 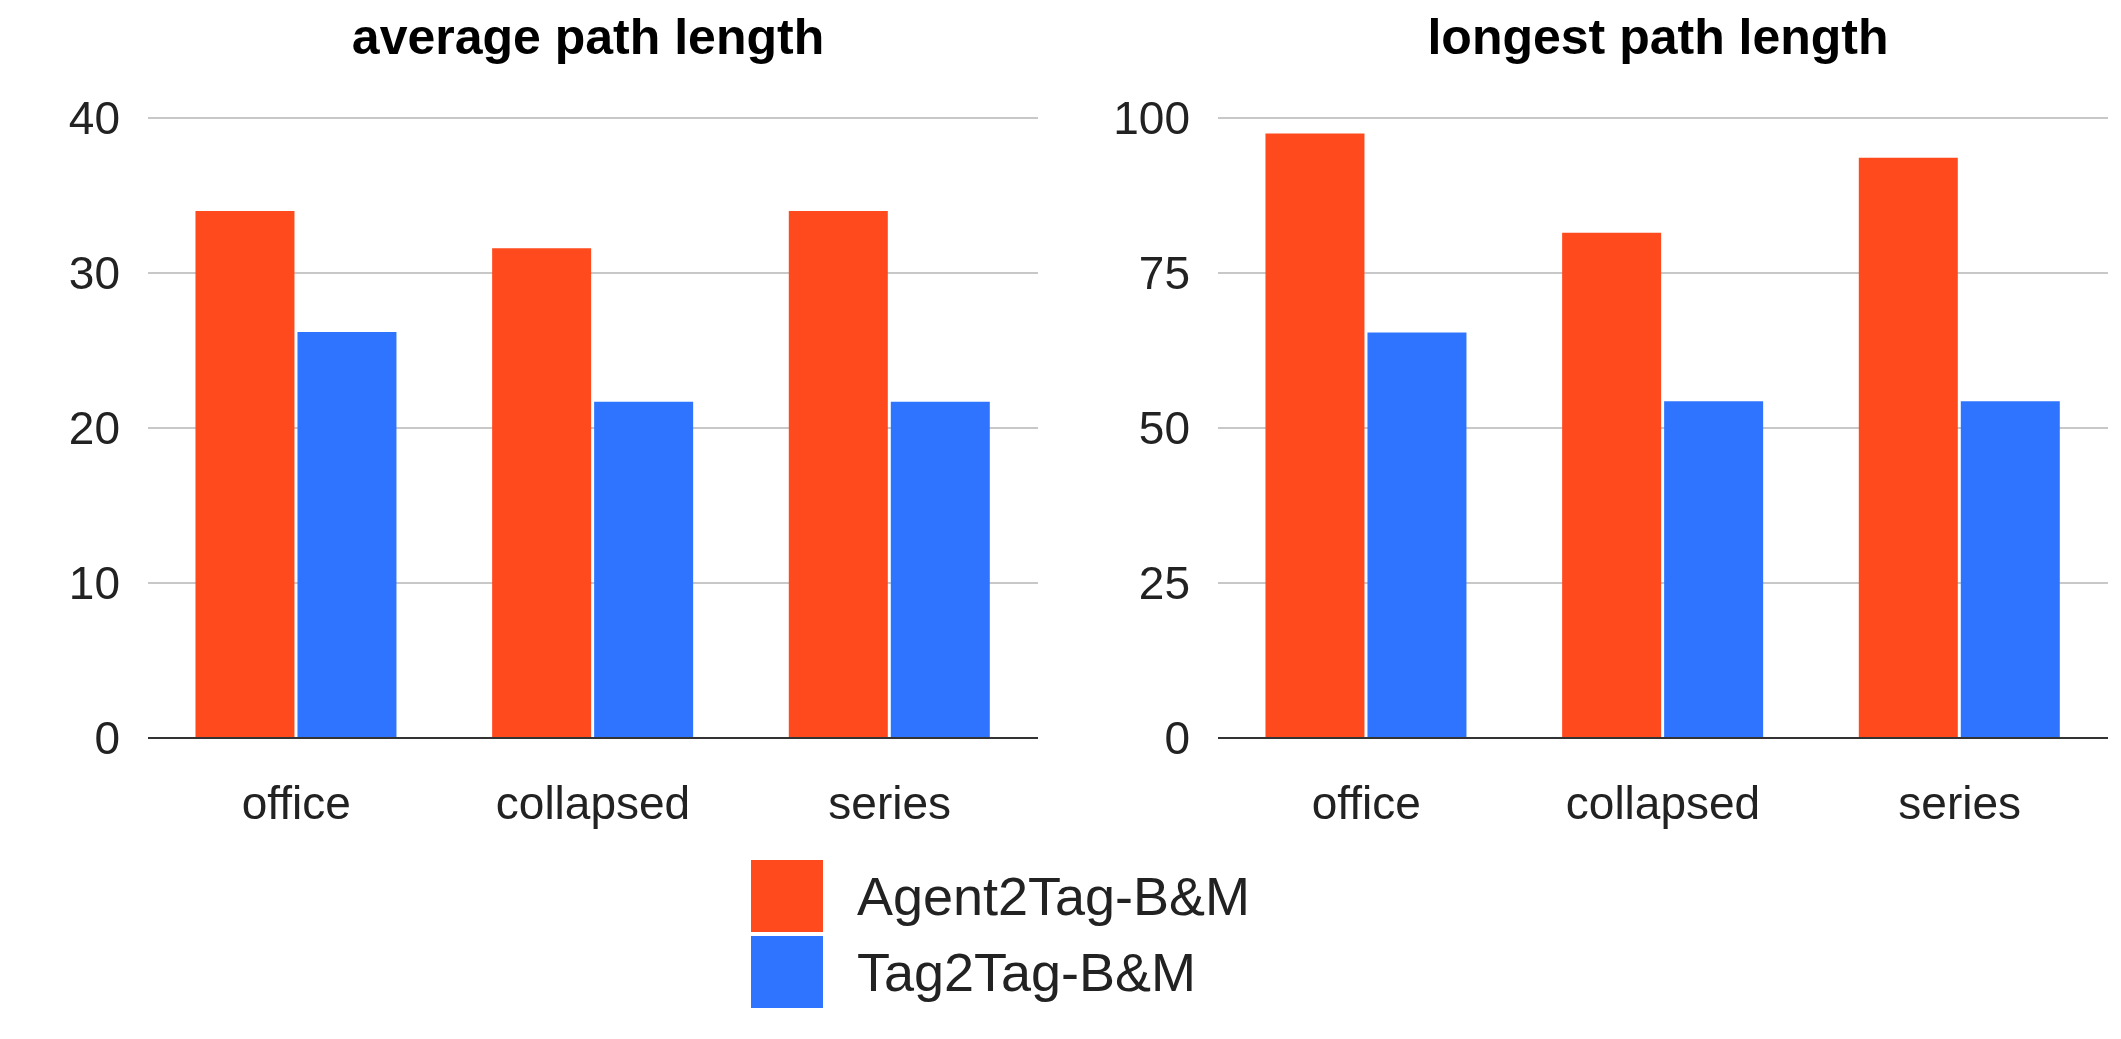 I want to click on y-tick-label: 40, so click(x=94, y=118).